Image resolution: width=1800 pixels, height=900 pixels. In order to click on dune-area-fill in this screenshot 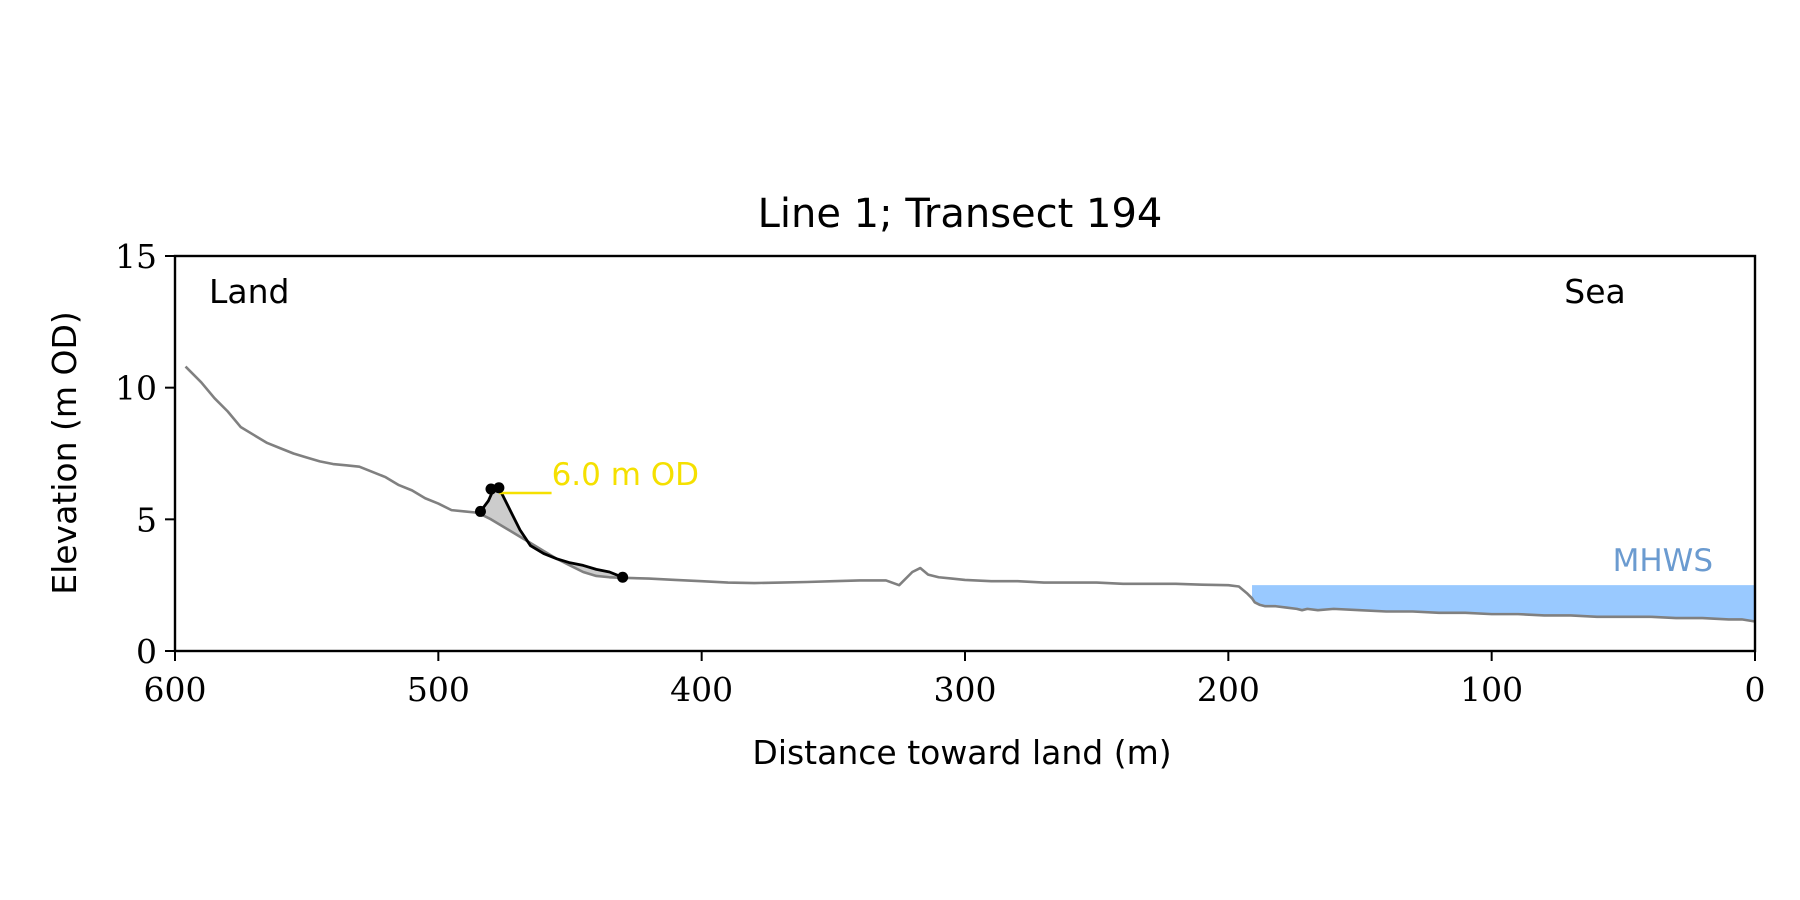, I will do `click(551, 532)`.